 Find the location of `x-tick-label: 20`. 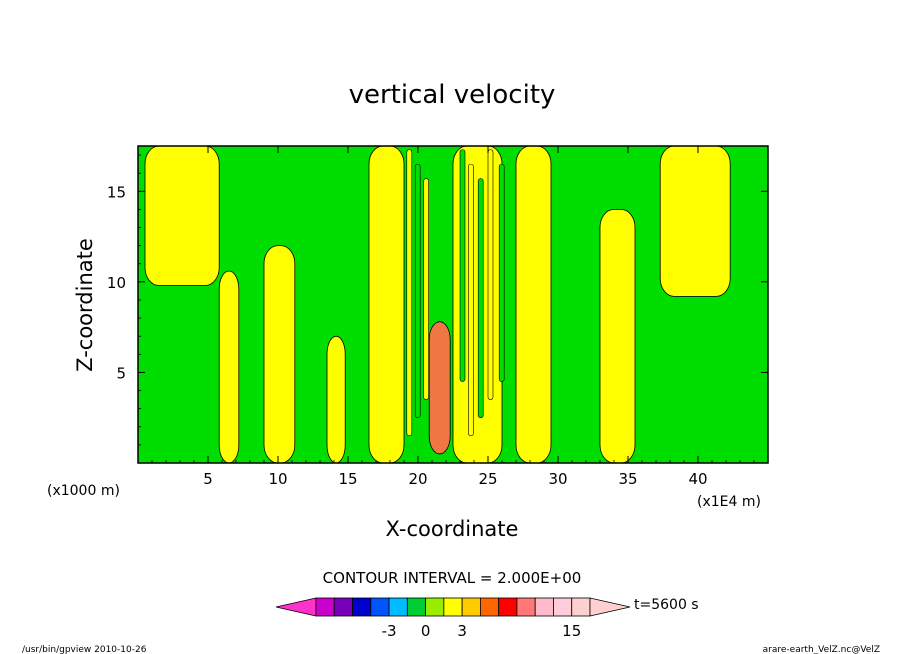

x-tick-label: 20 is located at coordinates (417, 479).